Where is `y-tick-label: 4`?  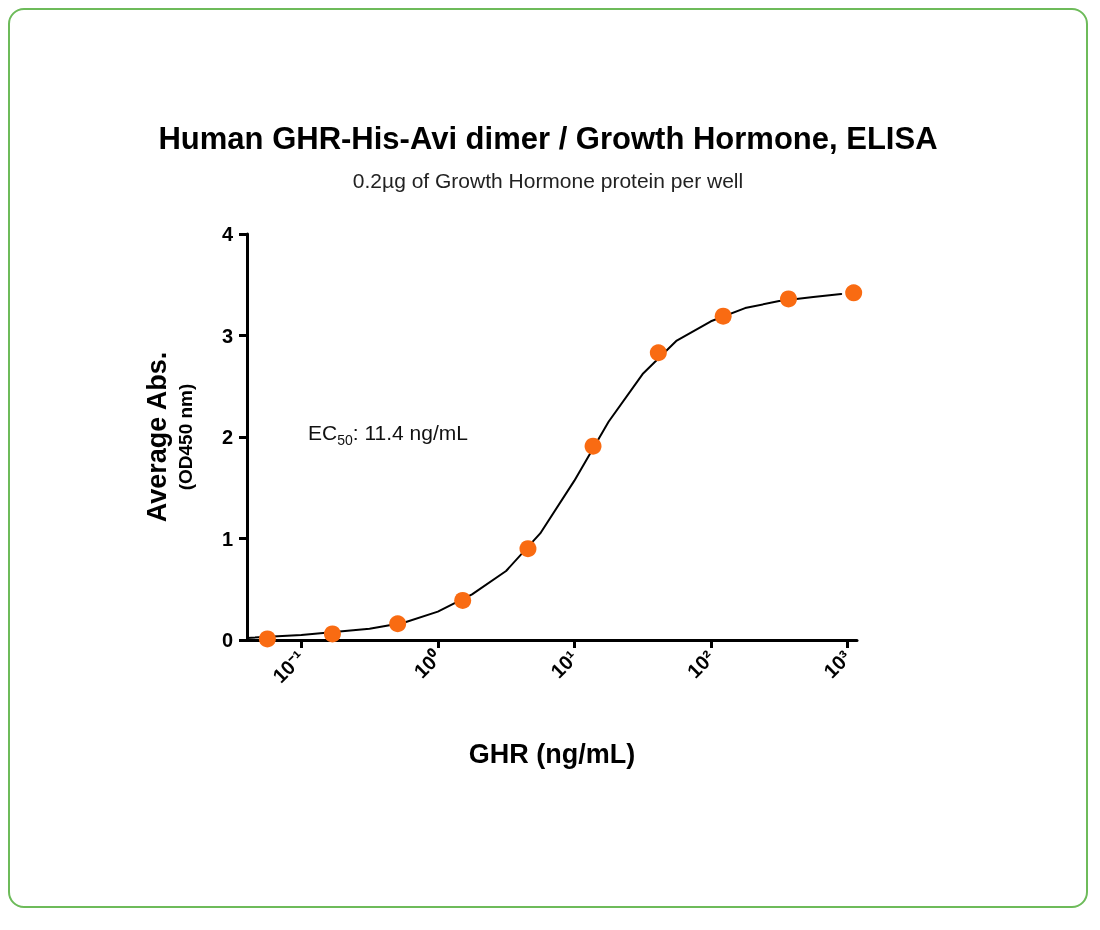 y-tick-label: 4 is located at coordinates (227, 234).